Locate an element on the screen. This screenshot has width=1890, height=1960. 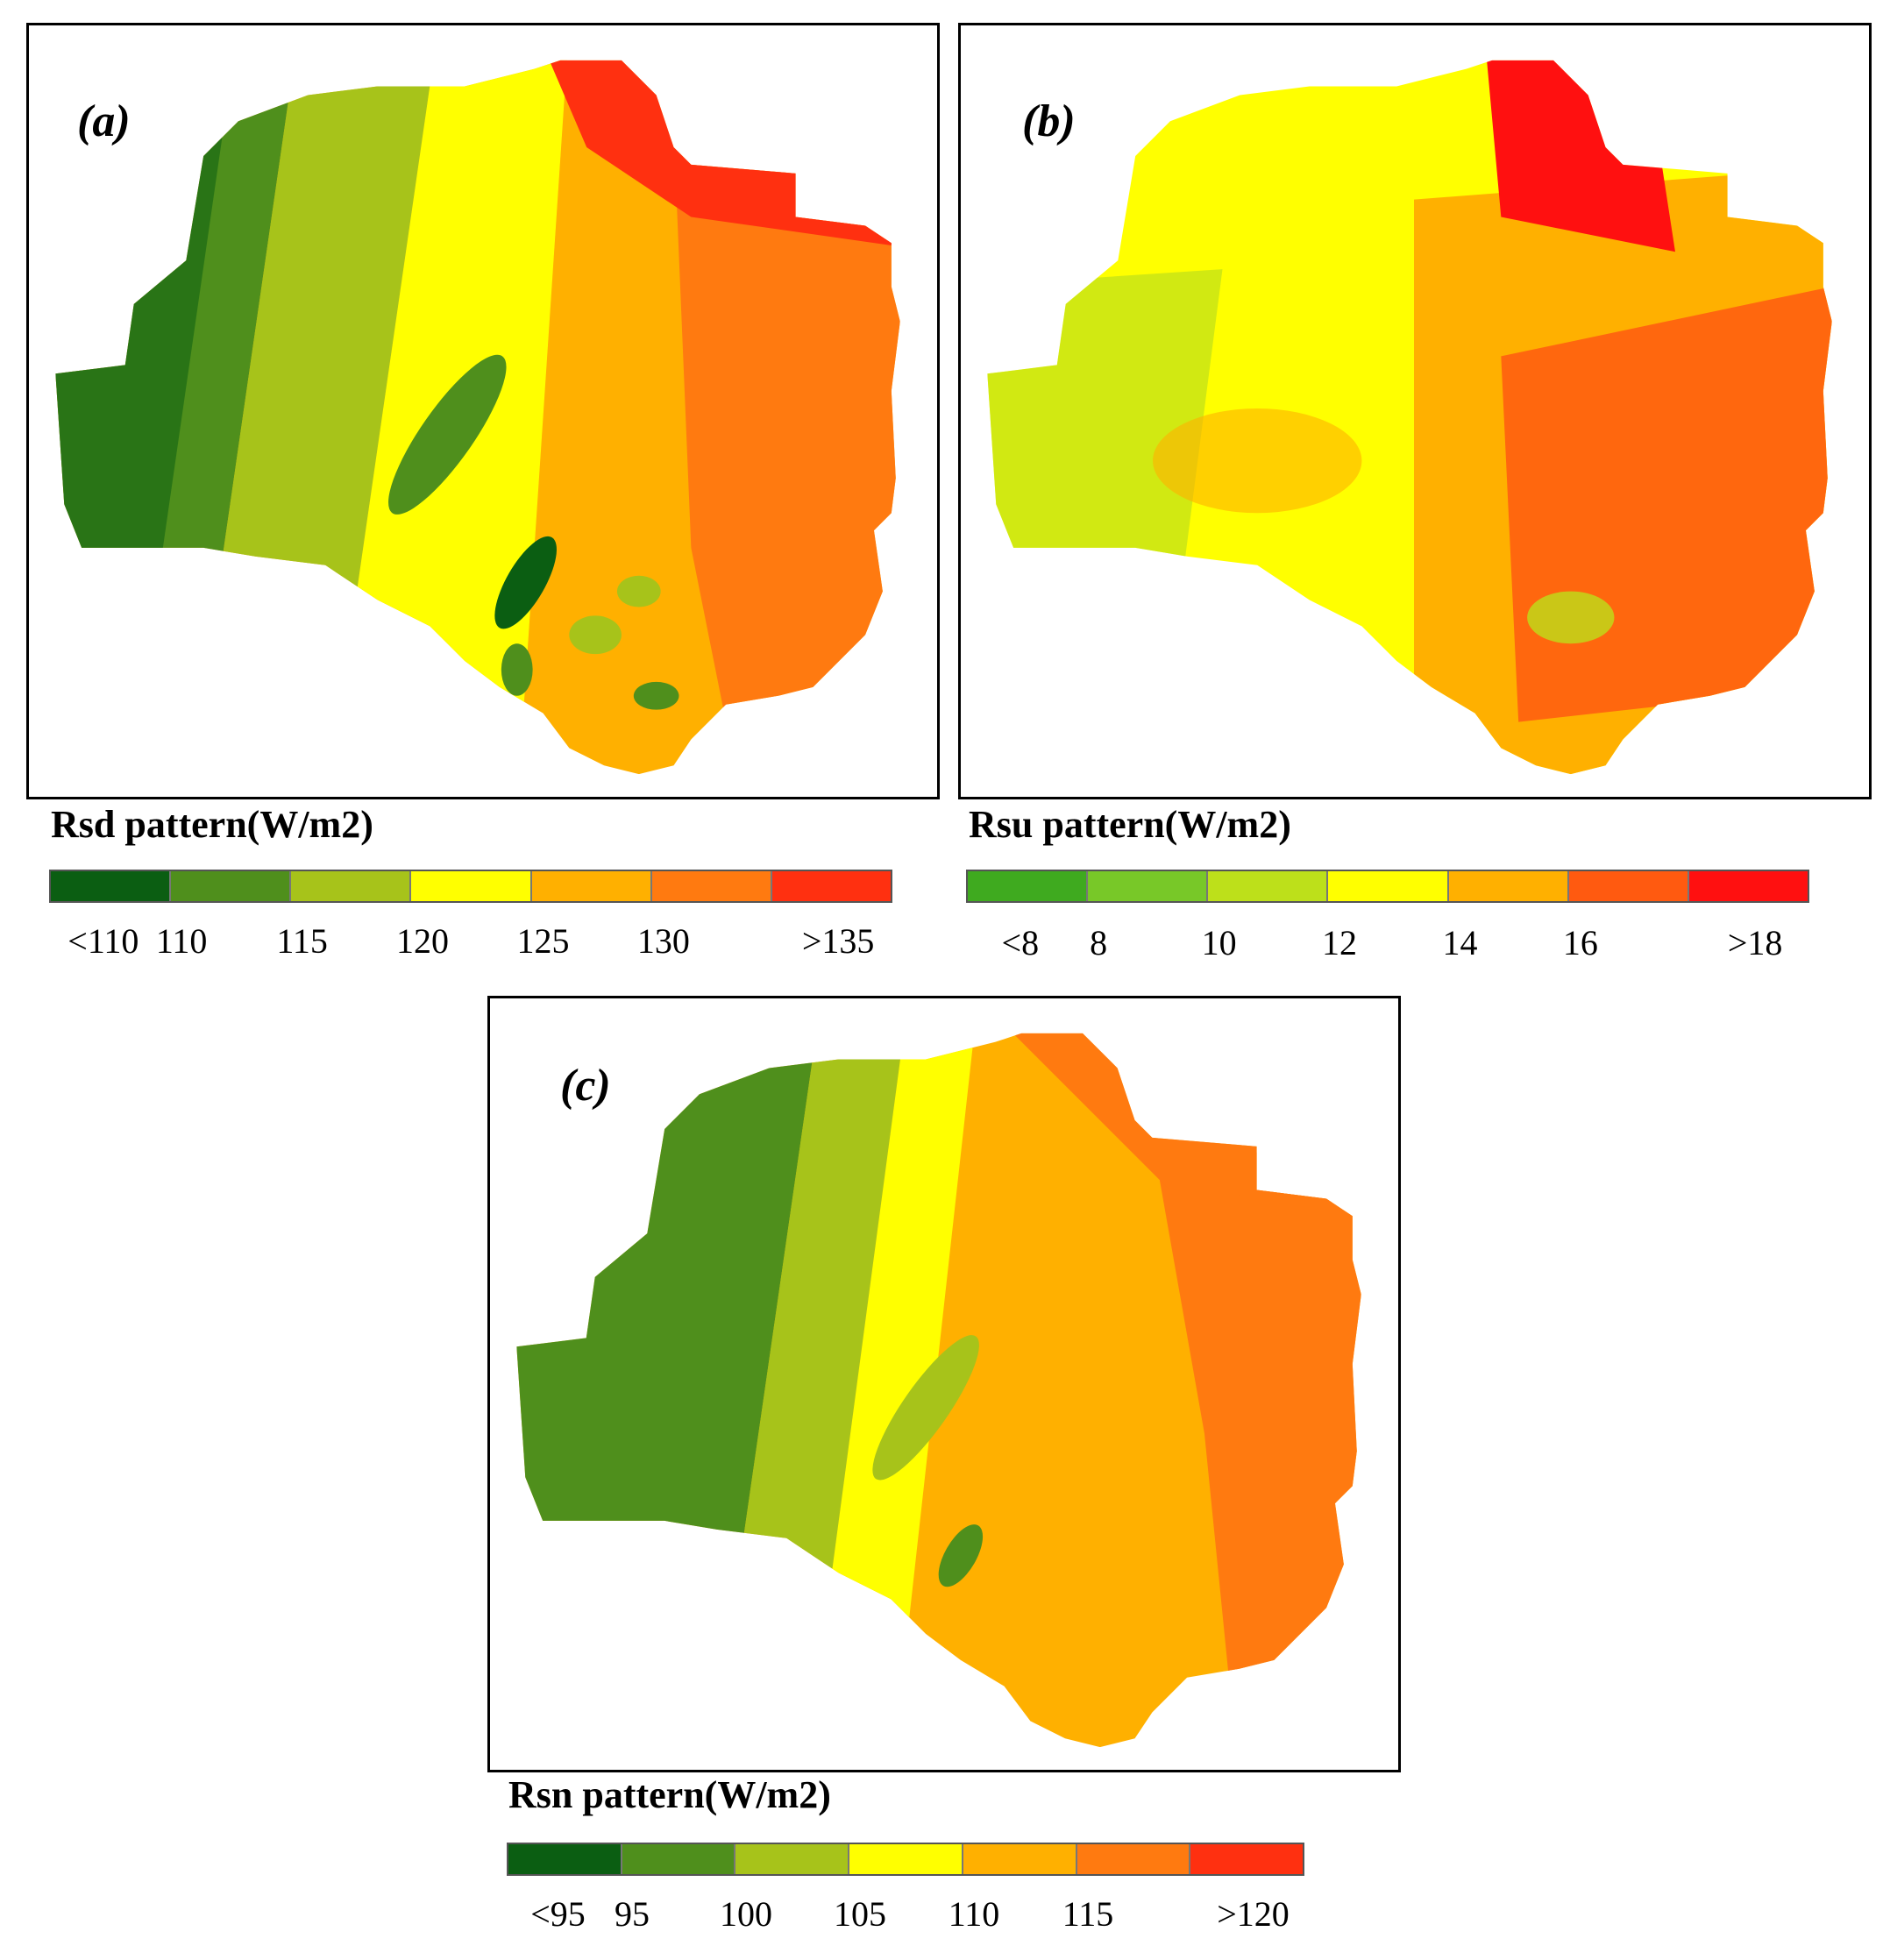
tick-label-c-3: 105 is located at coordinates (860, 1914).